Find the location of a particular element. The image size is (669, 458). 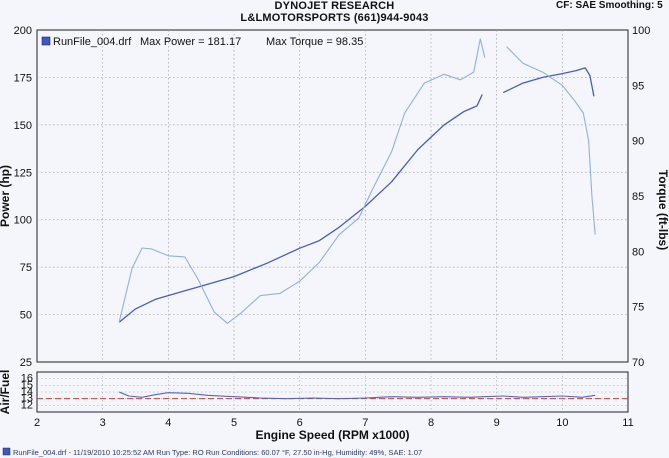

y-tick-label-torque: 70 is located at coordinates (638, 363).